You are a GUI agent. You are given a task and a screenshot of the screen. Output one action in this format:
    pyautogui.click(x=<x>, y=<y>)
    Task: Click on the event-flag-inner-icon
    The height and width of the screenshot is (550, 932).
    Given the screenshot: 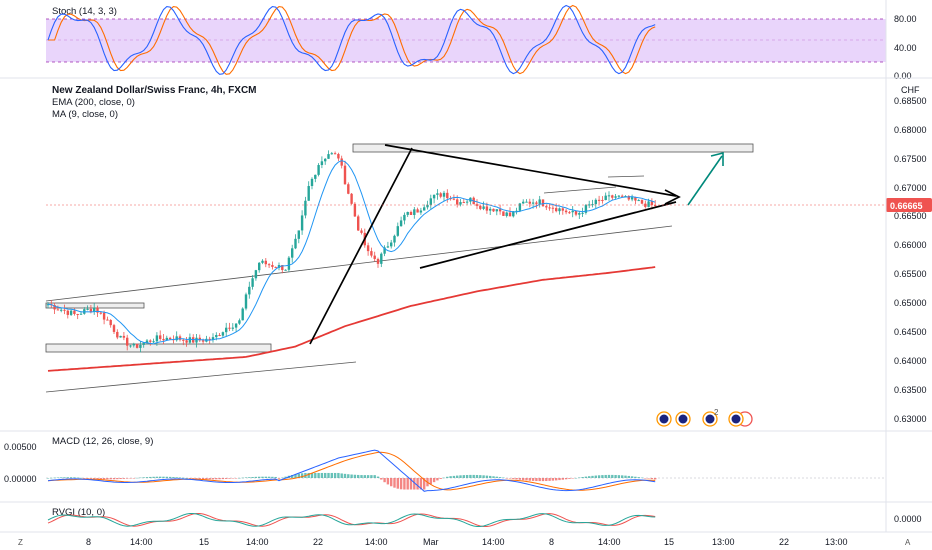 What is the action you would take?
    pyautogui.click(x=736, y=419)
    